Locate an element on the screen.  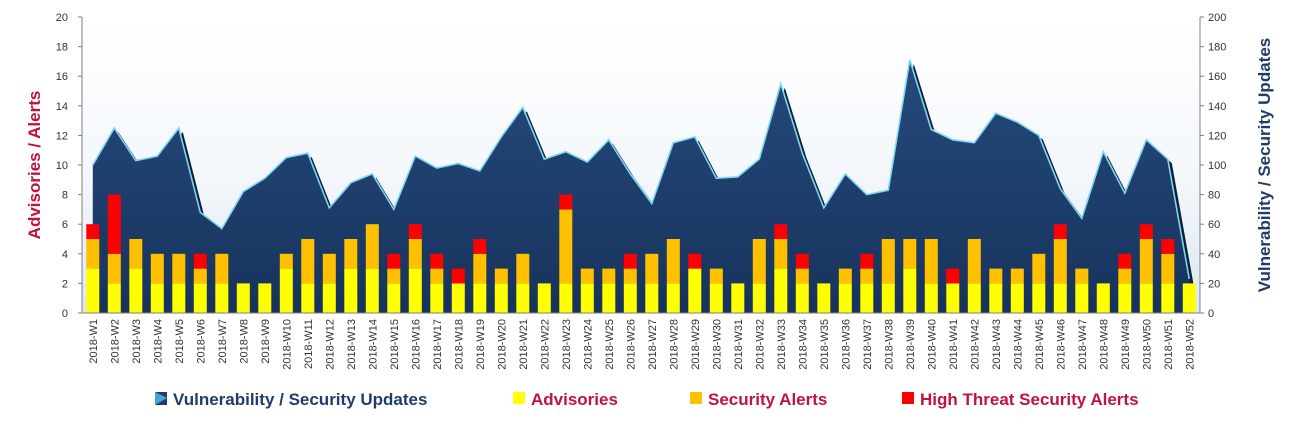
x-tick-label-14: 2018-W14 is located at coordinates (373, 344).